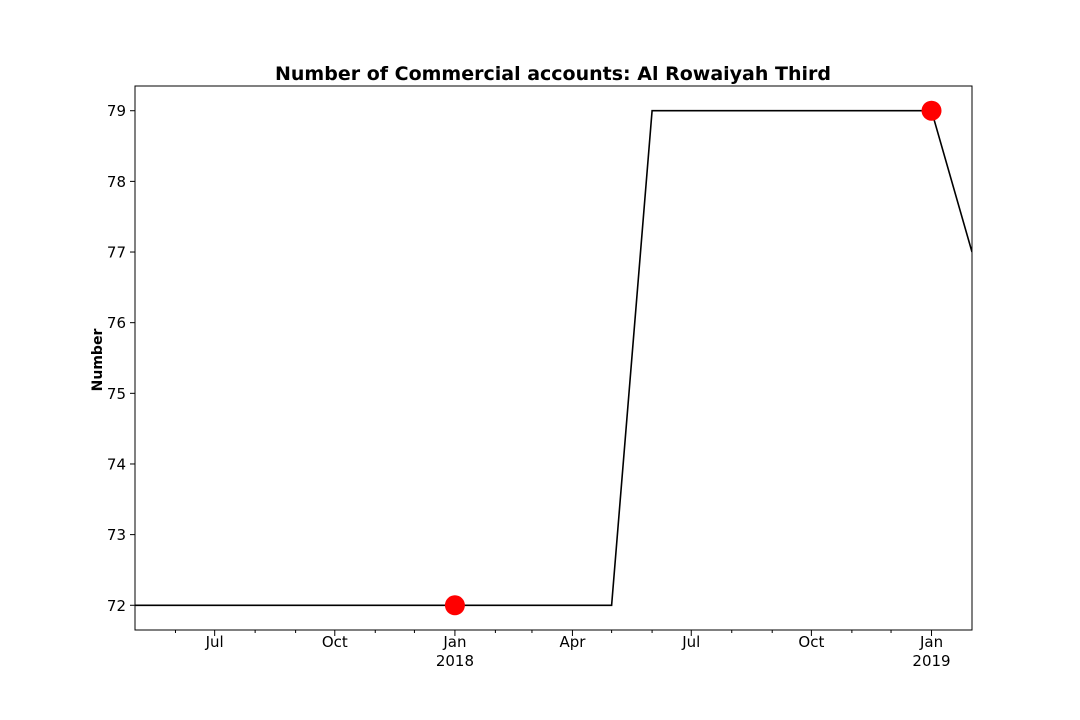  I want to click on y-axis-label: Number, so click(98, 360).